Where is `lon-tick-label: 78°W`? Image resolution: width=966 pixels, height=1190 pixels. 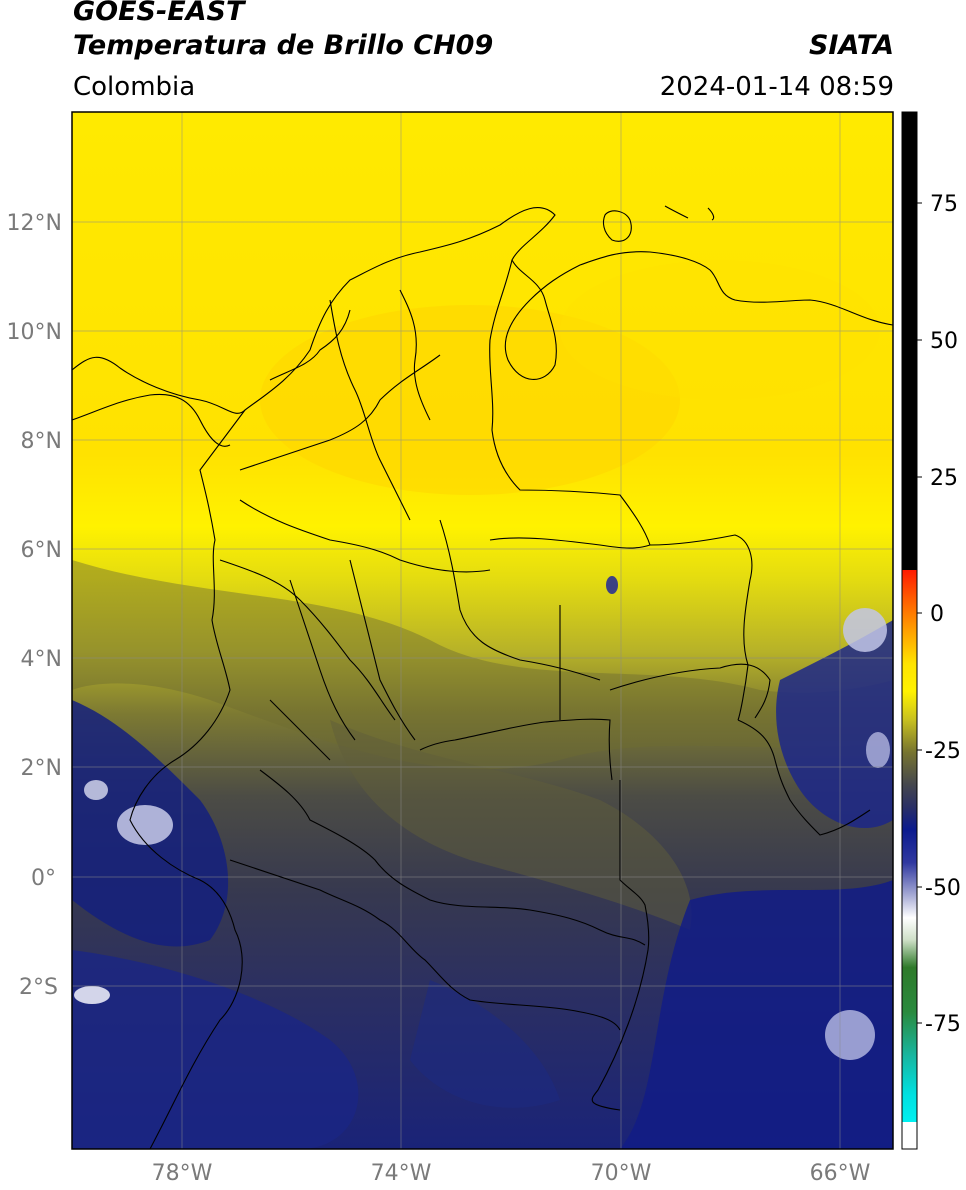
lon-tick-label: 78°W is located at coordinates (182, 1173).